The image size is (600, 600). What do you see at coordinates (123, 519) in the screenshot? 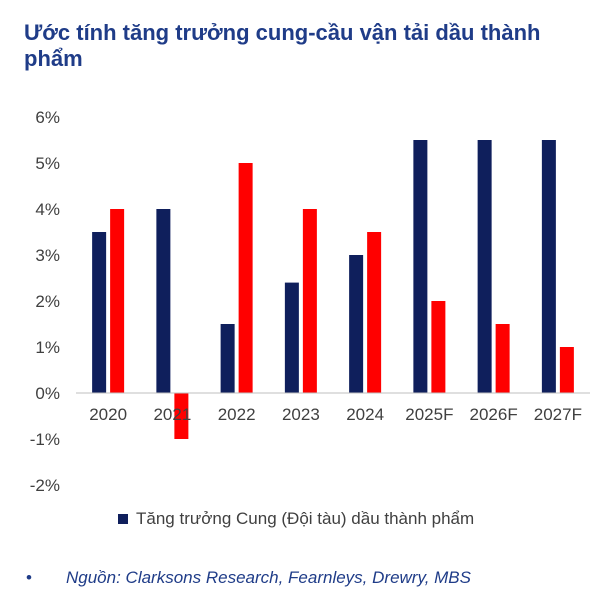
I see `legend-swatch-supply` at bounding box center [123, 519].